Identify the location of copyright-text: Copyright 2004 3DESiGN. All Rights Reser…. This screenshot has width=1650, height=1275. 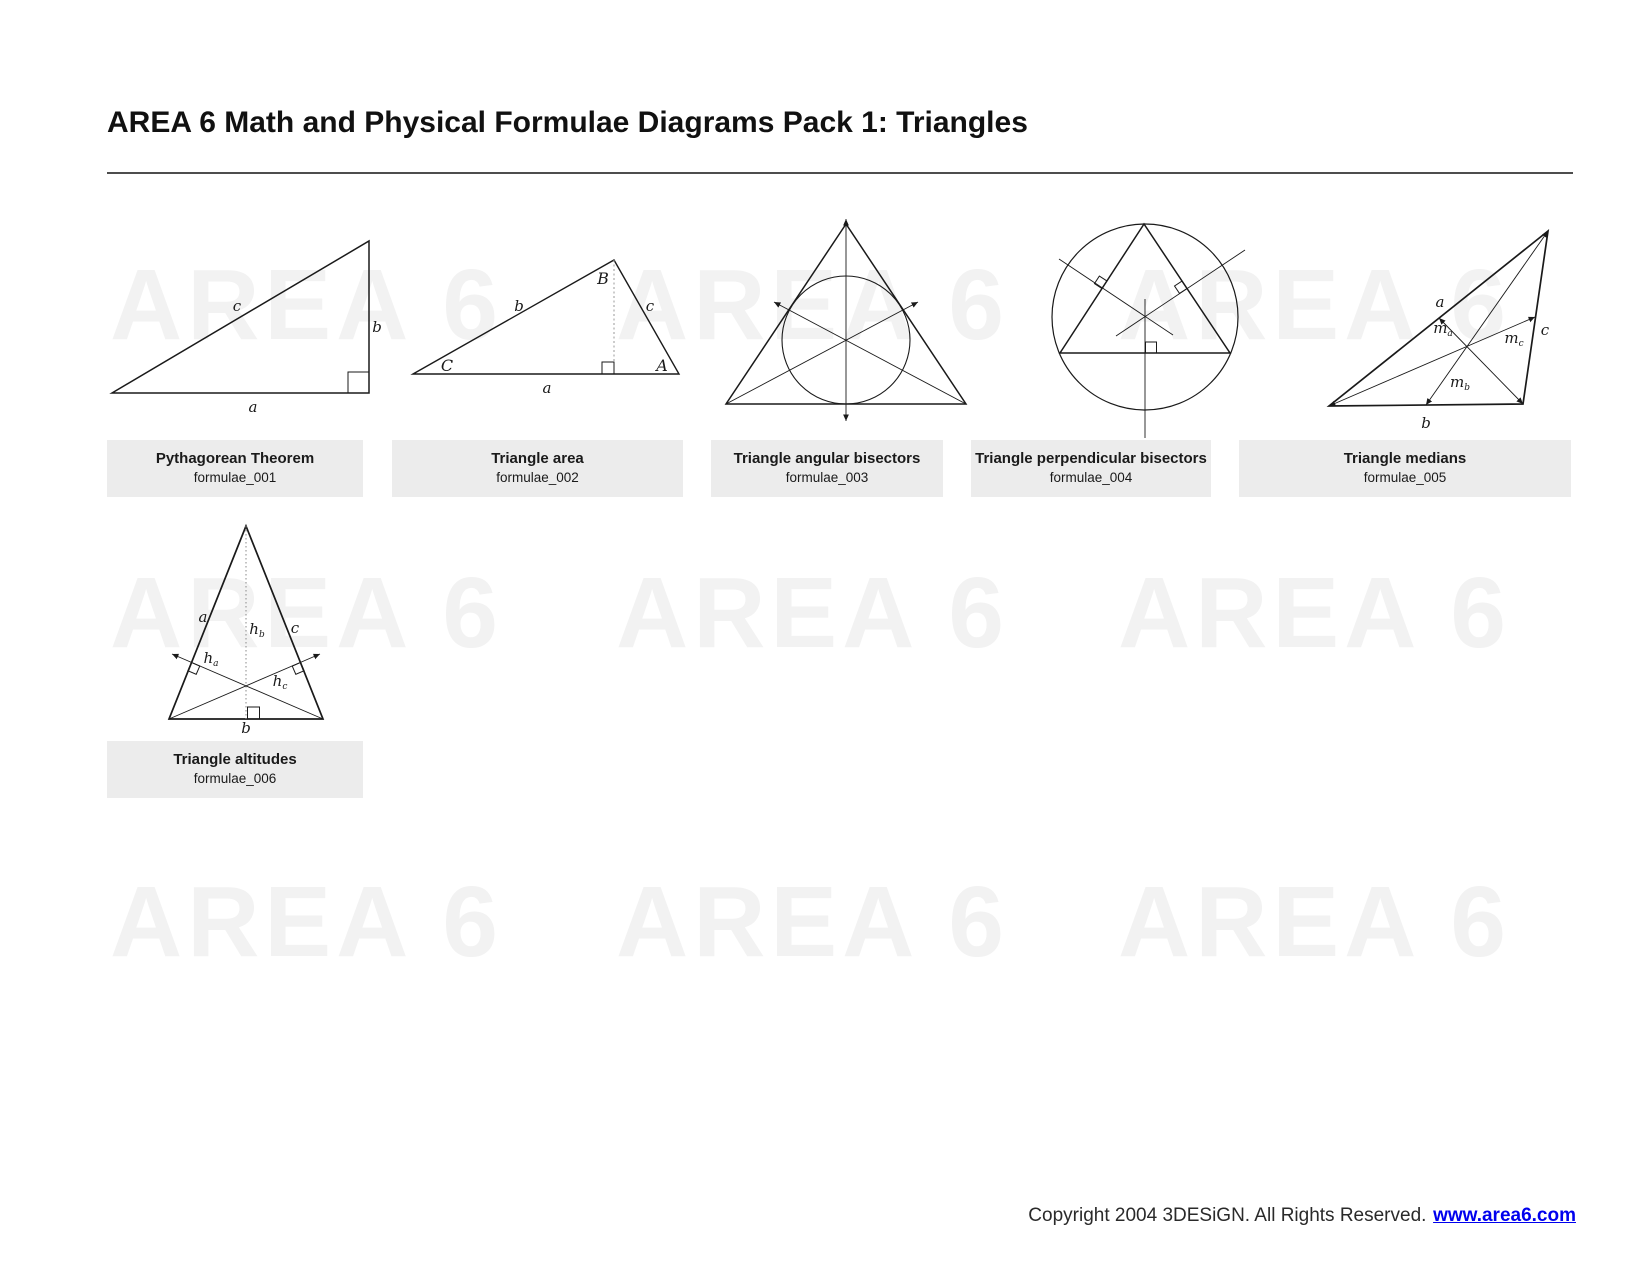
(1227, 1215).